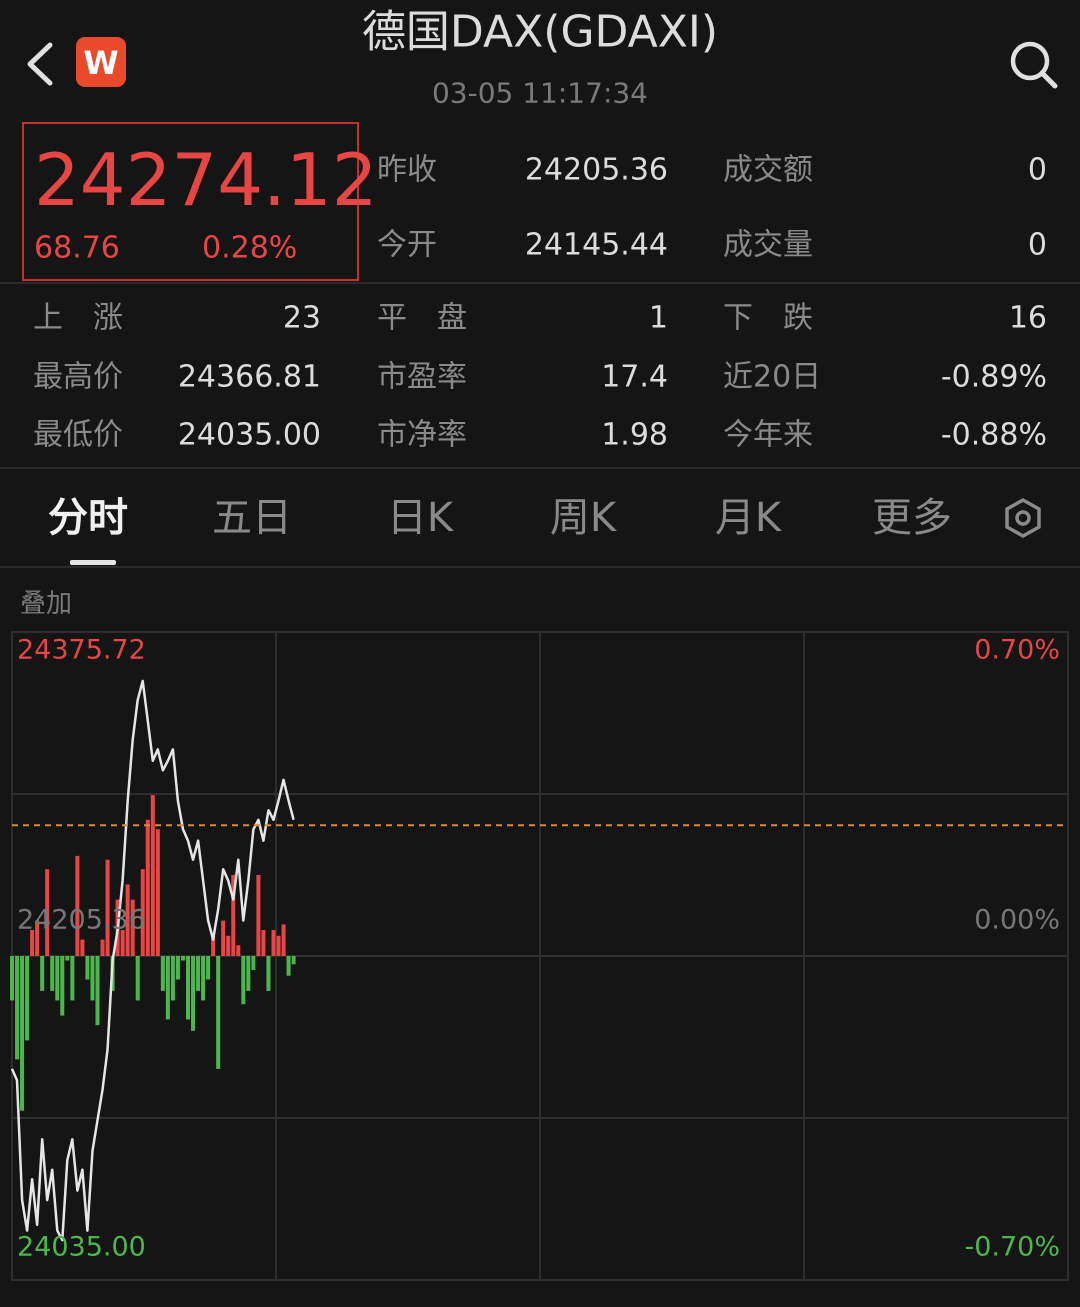 This screenshot has height=1307, width=1080. What do you see at coordinates (78, 318) in the screenshot?
I see `stat-label: 上 涨` at bounding box center [78, 318].